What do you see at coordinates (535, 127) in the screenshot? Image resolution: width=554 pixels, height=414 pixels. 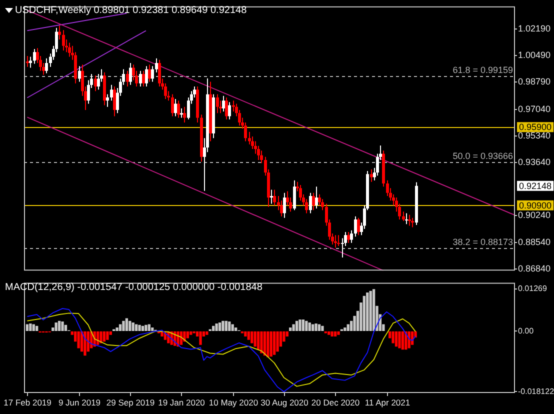 I see `ref-line-label: 0.95900` at bounding box center [535, 127].